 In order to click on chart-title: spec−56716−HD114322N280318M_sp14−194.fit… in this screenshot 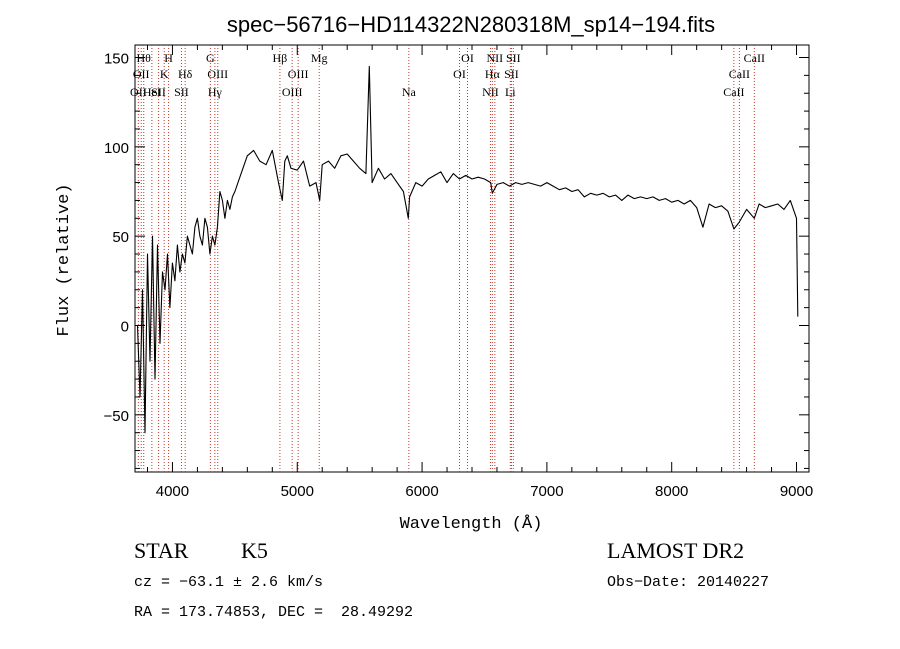, I will do `click(471, 24)`.